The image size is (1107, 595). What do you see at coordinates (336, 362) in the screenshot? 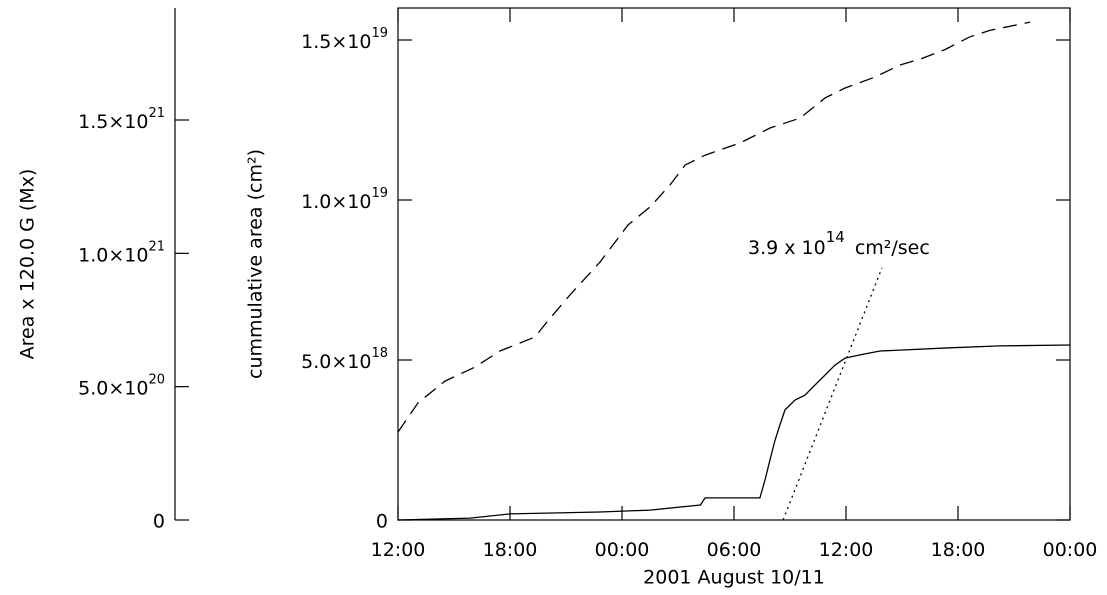
I see `y-tick-label-base: 5.0×10` at bounding box center [336, 362].